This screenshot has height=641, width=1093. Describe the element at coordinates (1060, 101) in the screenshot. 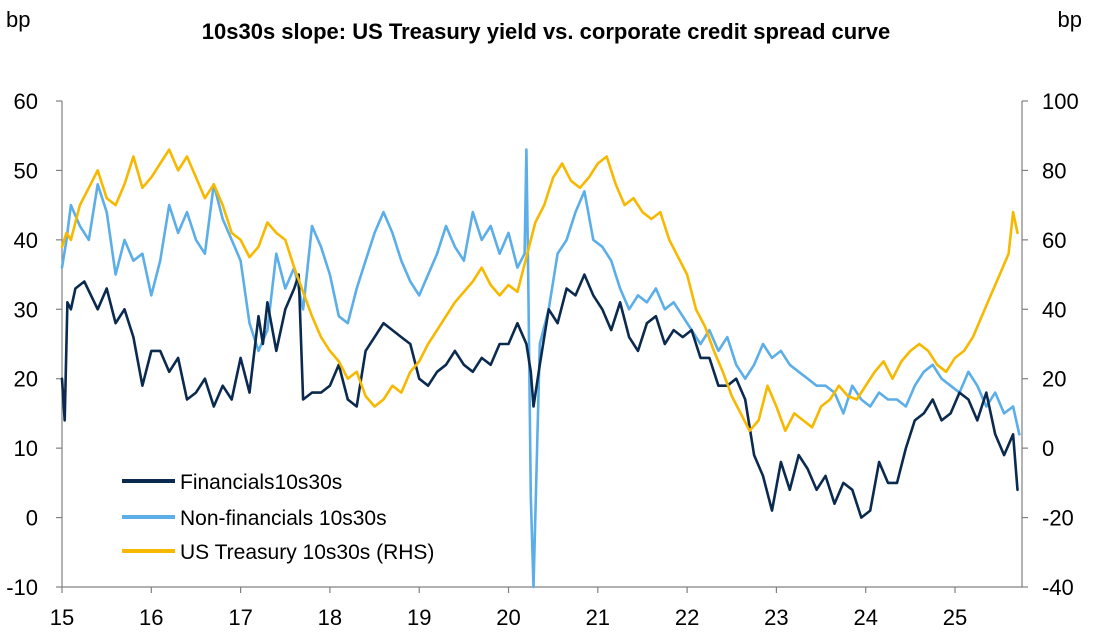

I see `right-tick-label: 100` at that location.